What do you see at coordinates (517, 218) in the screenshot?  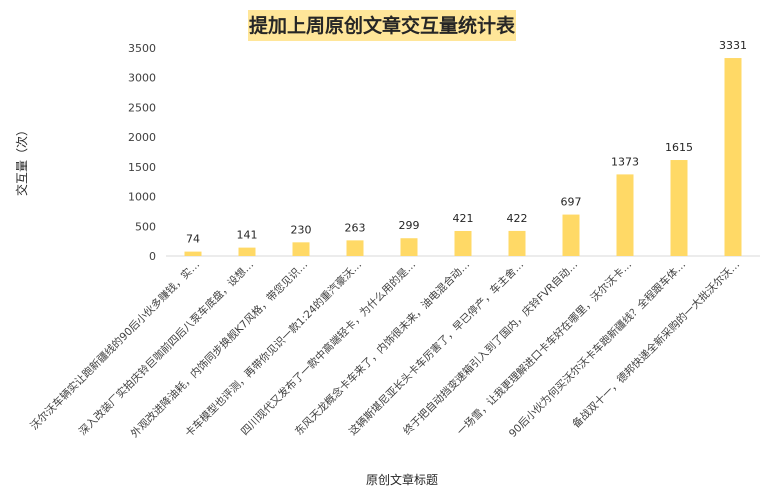 I see `data-label: 422` at bounding box center [517, 218].